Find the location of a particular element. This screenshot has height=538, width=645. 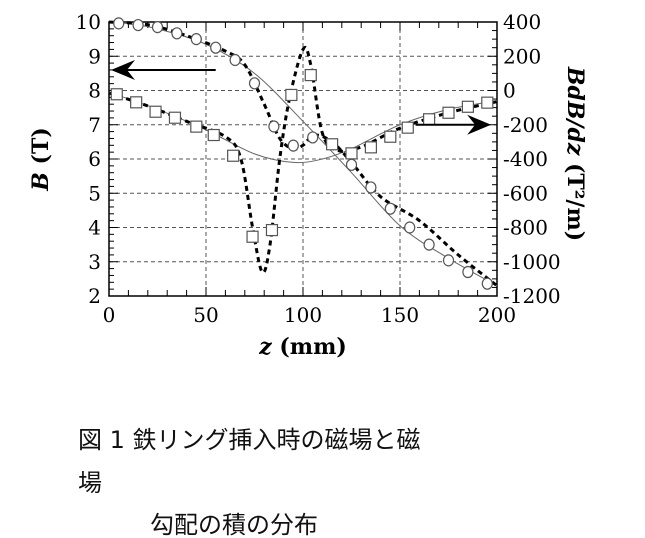

y-tick-label: 3 is located at coordinates (94, 262).